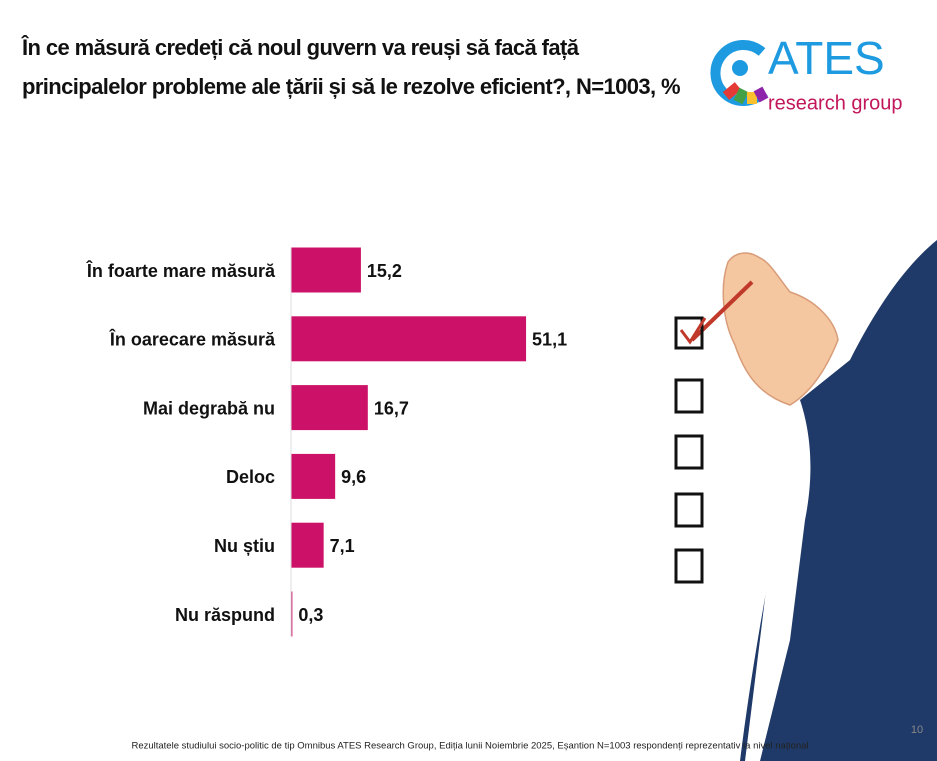  I want to click on category-label: În oarecare măsură, so click(192, 339).